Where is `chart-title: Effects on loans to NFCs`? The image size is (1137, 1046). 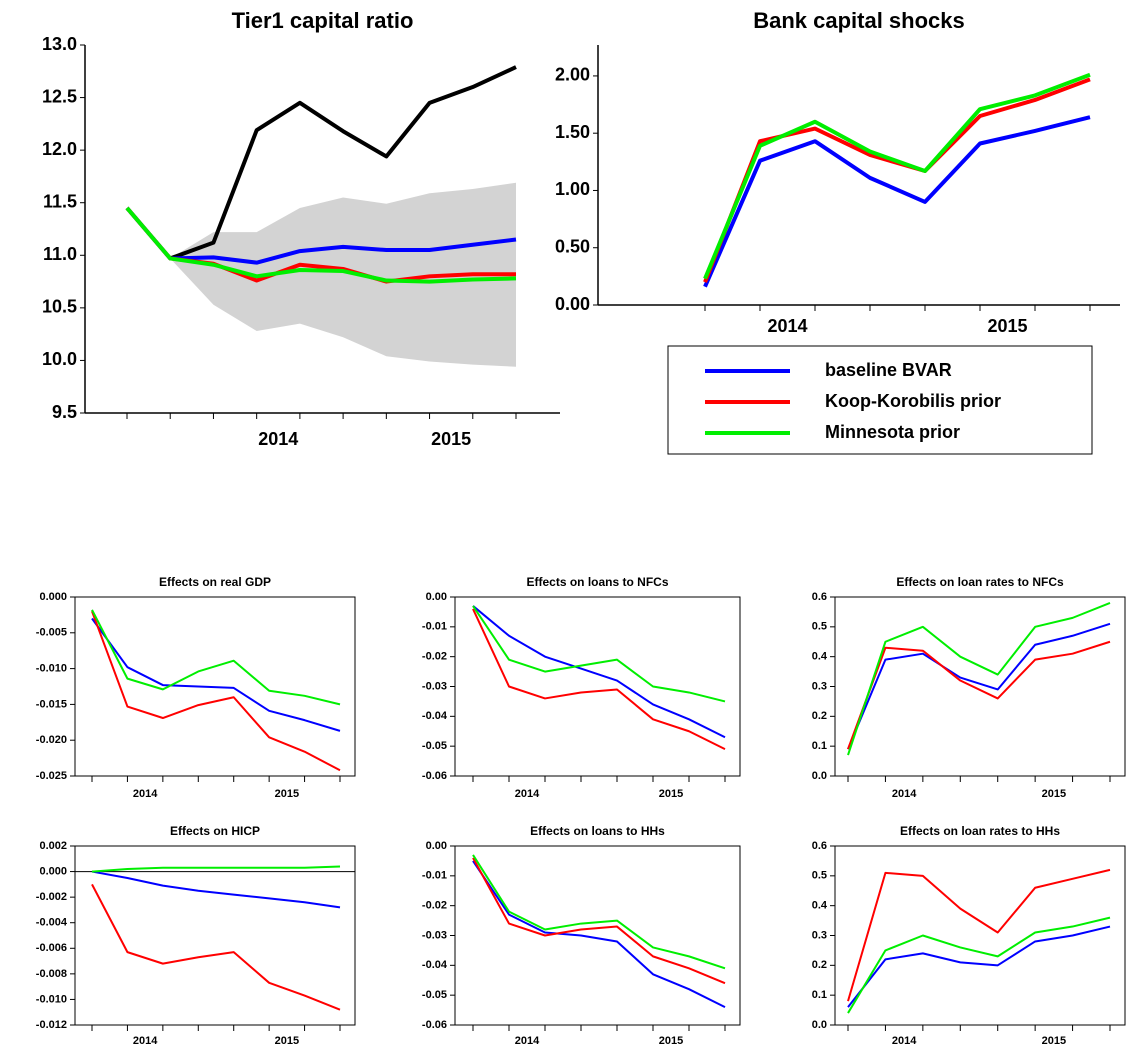
chart-title: Effects on loans to NFCs is located at coordinates (597, 582).